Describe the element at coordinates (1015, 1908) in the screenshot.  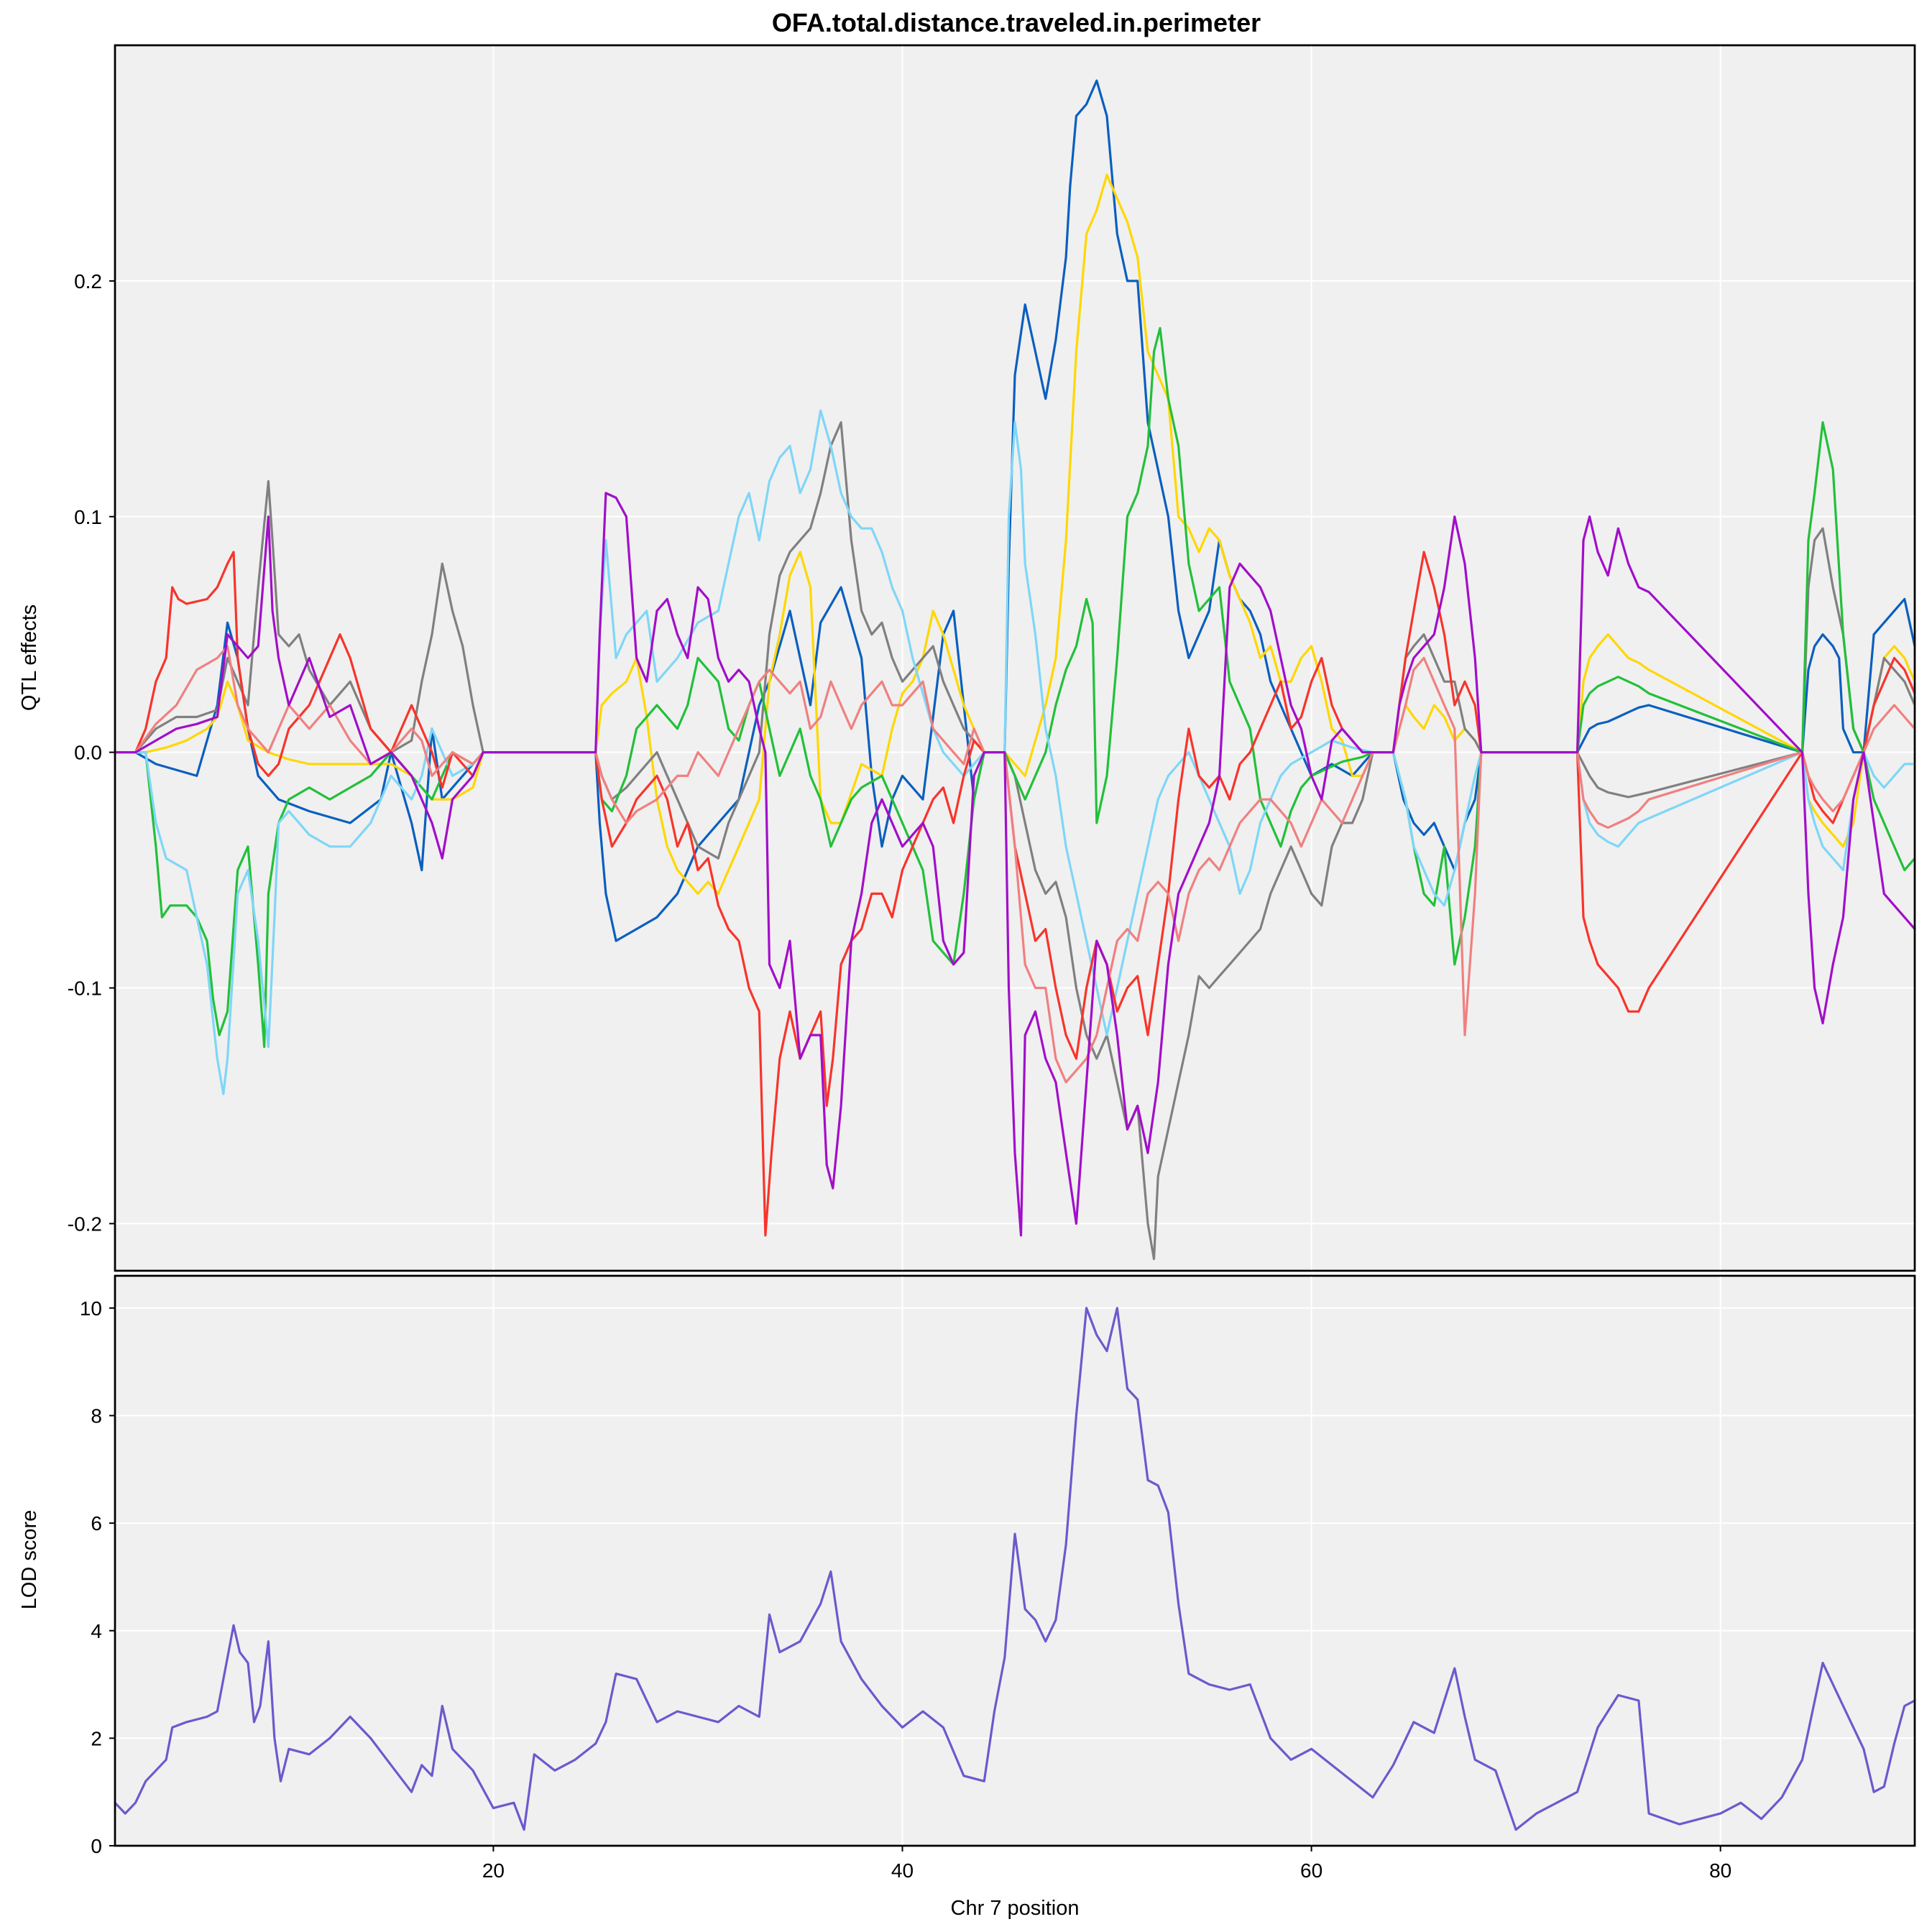
I see `x-axis-label: Chr 7 position` at that location.